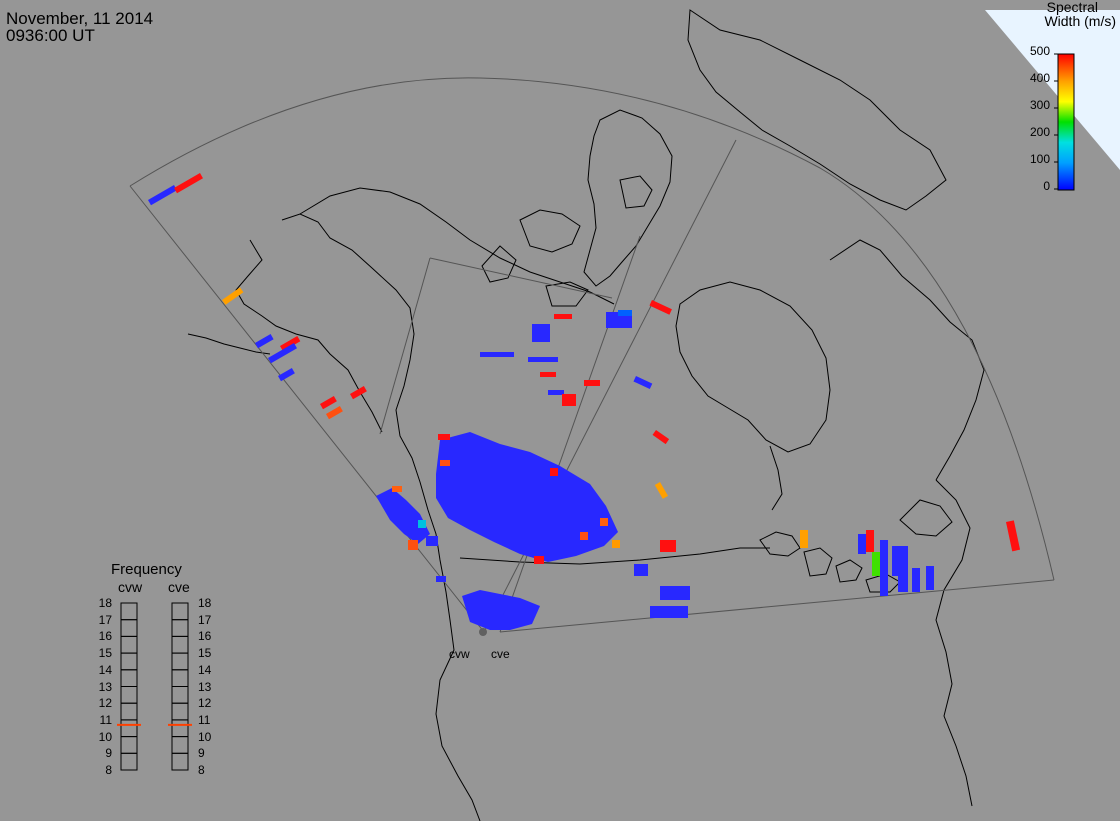 Image resolution: width=1120 pixels, height=821 pixels. What do you see at coordinates (483, 632) in the screenshot?
I see `radar-site-marker` at bounding box center [483, 632].